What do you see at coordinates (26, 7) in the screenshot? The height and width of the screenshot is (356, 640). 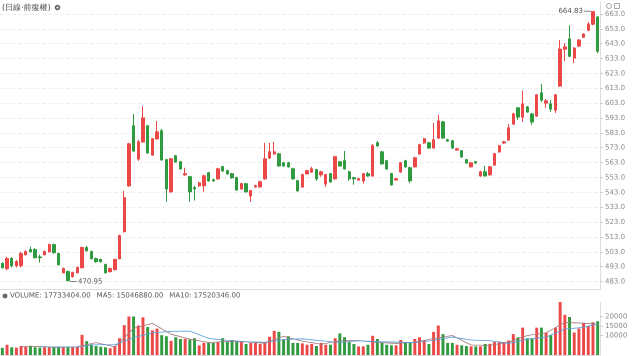 I see `chart-title: (日線·前復權)` at bounding box center [26, 7].